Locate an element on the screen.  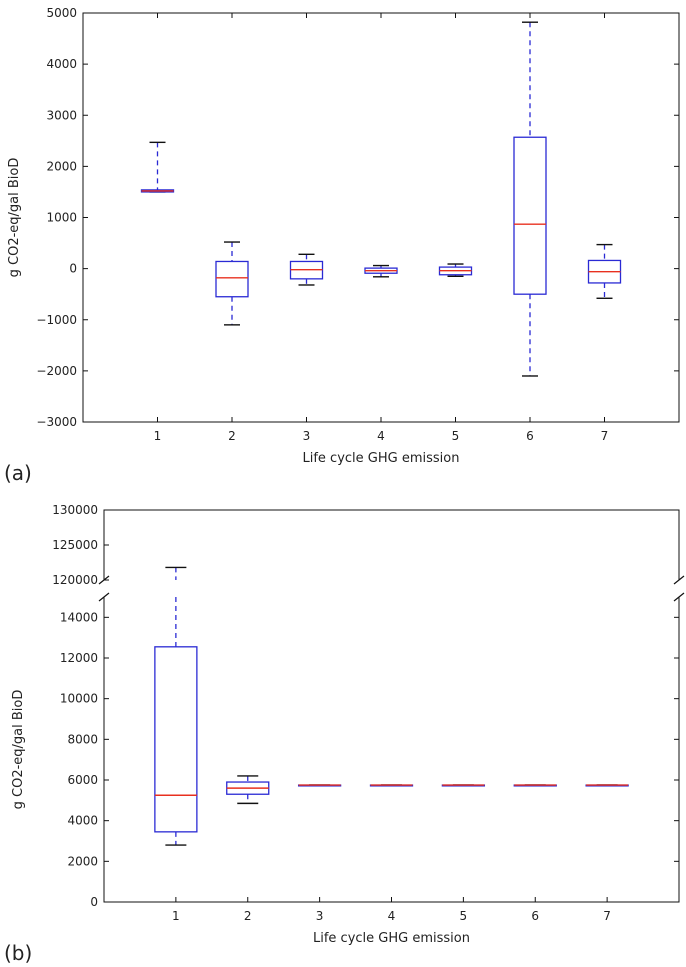
y-tick-label: 10000 is located at coordinates (79, 699).